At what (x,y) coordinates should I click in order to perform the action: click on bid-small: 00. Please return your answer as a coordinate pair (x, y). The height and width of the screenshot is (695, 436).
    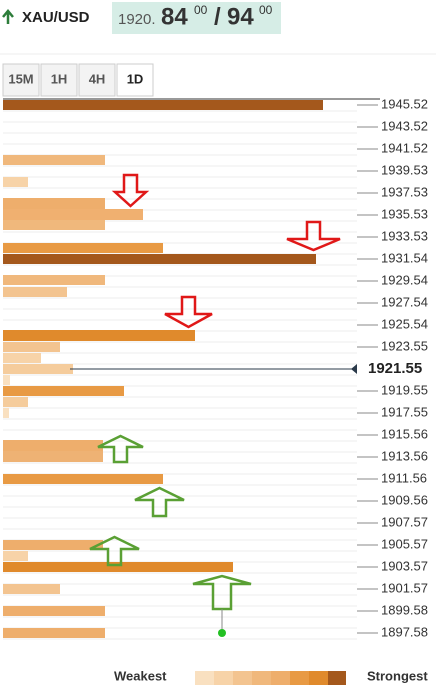
    Looking at the image, I should click on (201, 10).